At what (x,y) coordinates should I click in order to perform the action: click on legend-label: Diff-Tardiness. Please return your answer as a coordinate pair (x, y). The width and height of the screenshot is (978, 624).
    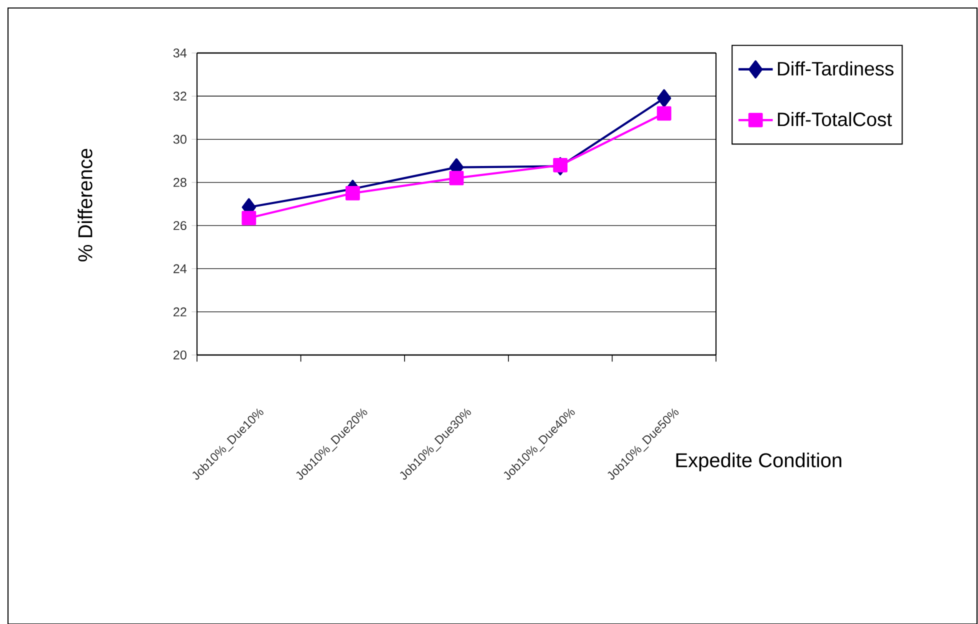
    Looking at the image, I should click on (836, 68).